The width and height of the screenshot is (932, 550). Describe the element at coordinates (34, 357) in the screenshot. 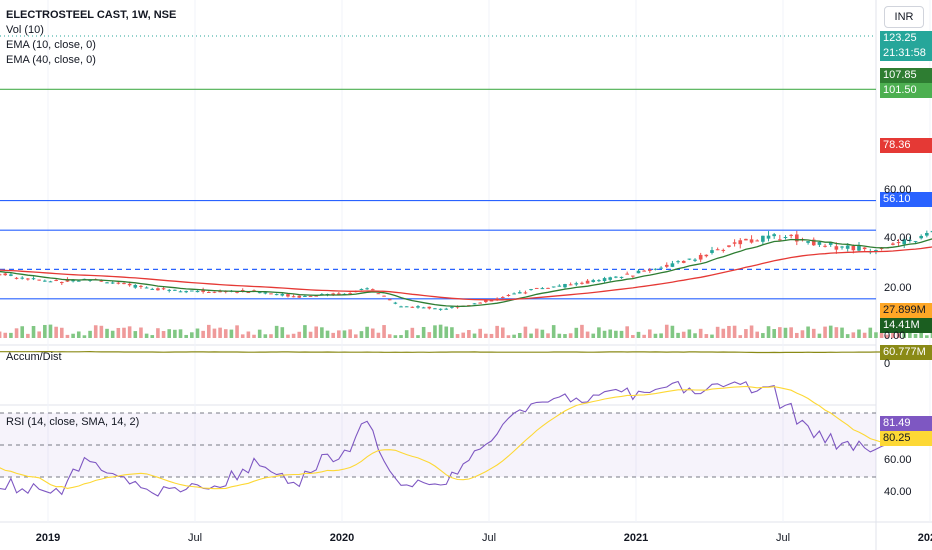

I see `accum-dist-label: Accum/Dist` at that location.